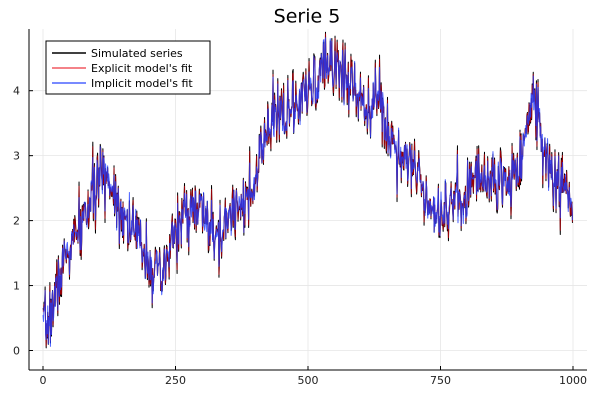  What do you see at coordinates (16, 221) in the screenshot?
I see `y-tick-label: 2` at bounding box center [16, 221].